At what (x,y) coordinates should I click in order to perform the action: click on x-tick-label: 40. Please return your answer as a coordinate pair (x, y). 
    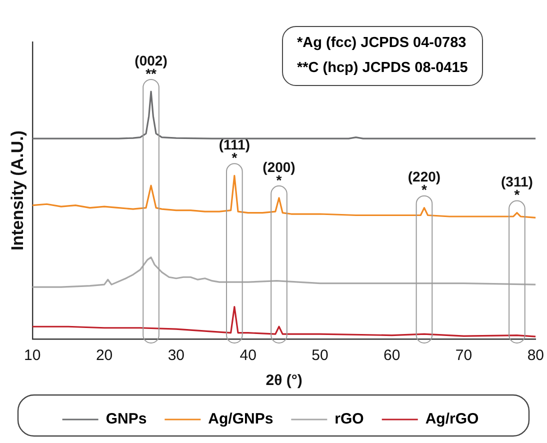
    Looking at the image, I should click on (248, 355).